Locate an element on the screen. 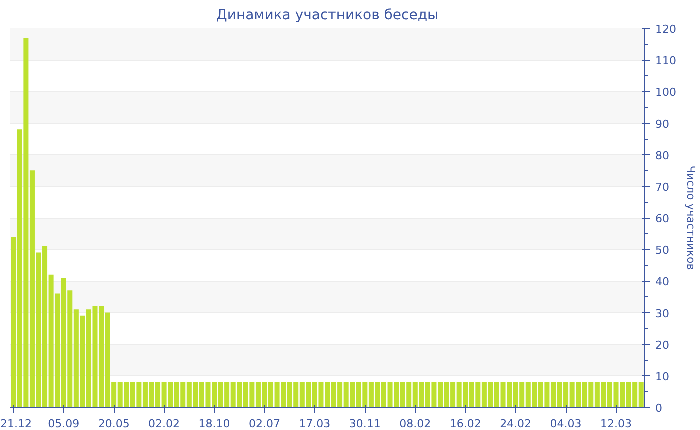 This screenshot has height=430, width=700. y-tick-label: 10 is located at coordinates (663, 377).